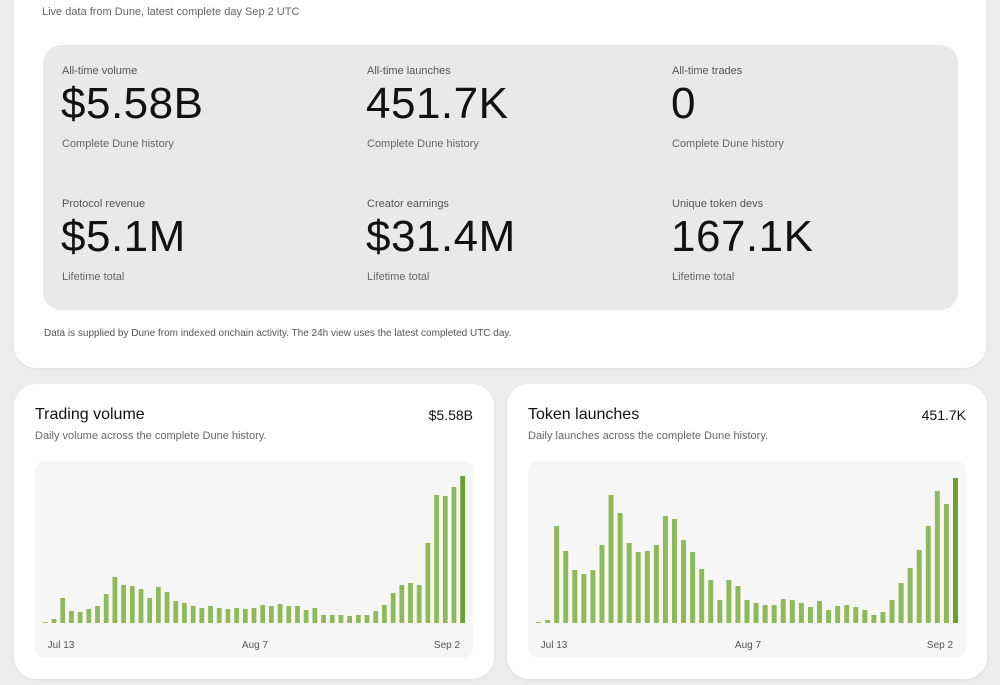 This screenshot has width=1000, height=685. What do you see at coordinates (408, 204) in the screenshot?
I see `stat-label: Creator earnings` at bounding box center [408, 204].